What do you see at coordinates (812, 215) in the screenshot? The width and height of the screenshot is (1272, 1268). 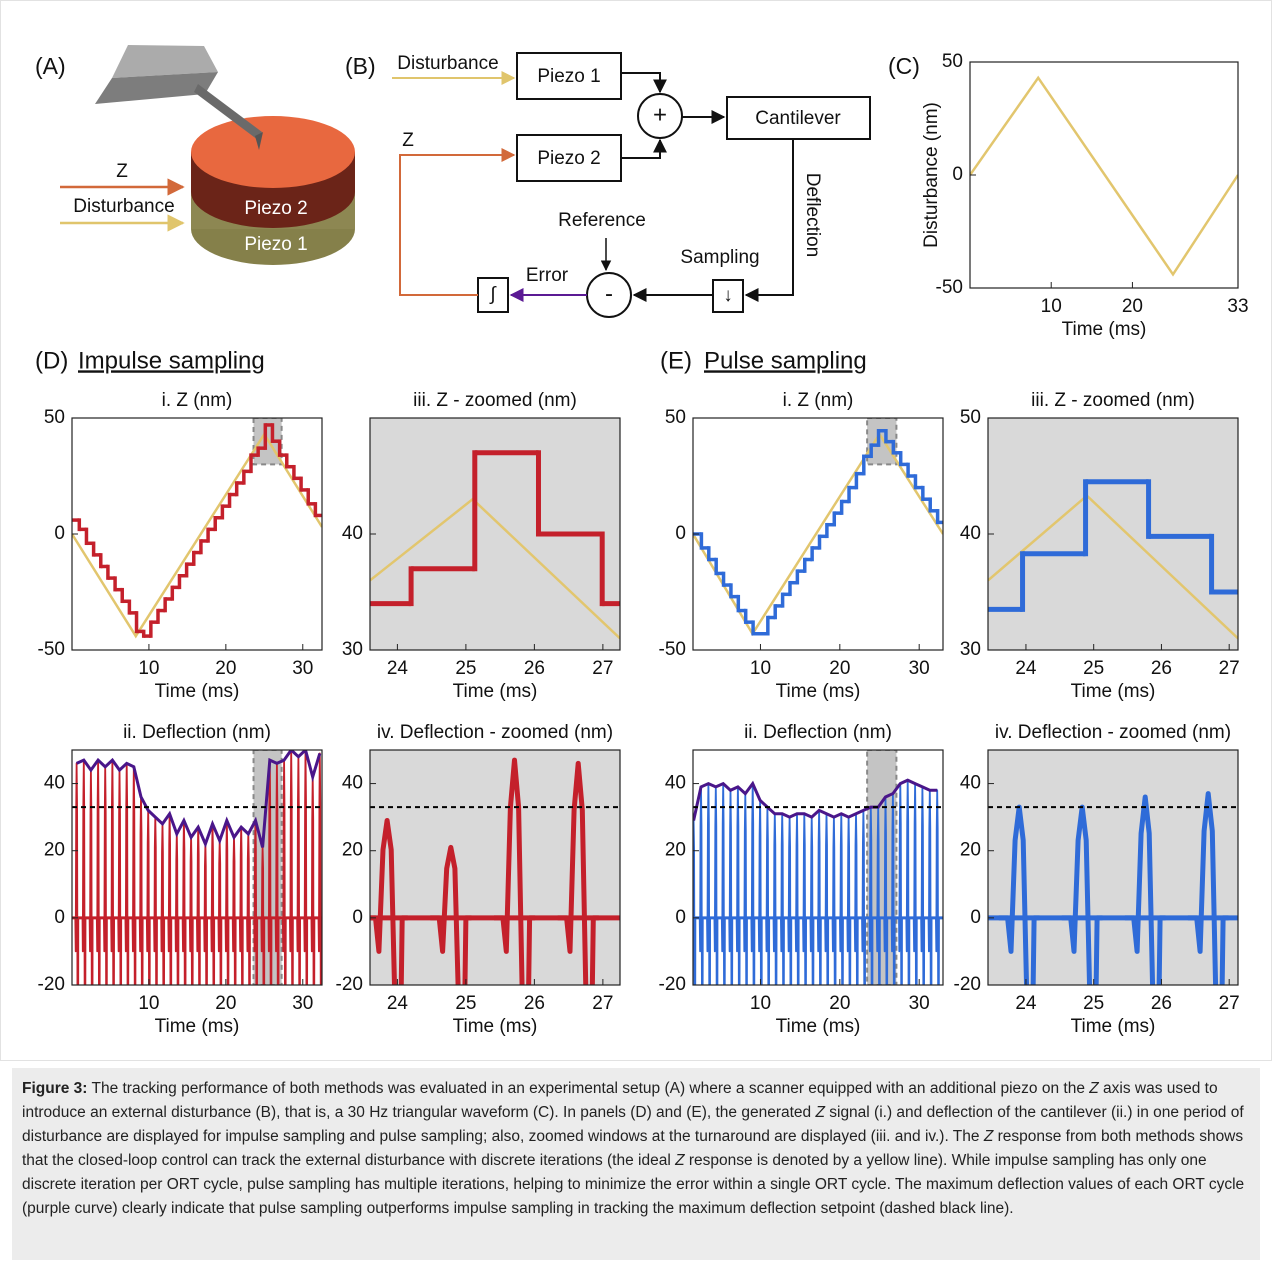 I see `label: Deflection` at bounding box center [812, 215].